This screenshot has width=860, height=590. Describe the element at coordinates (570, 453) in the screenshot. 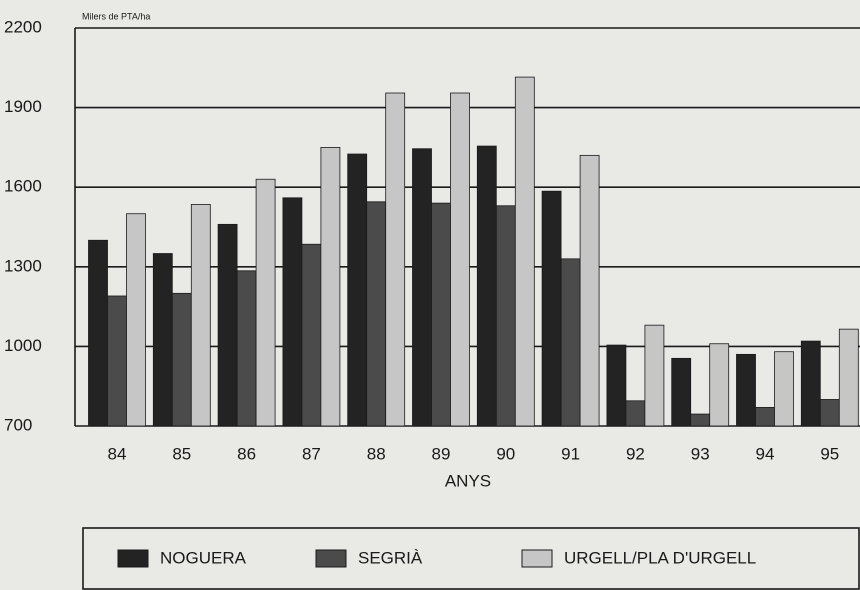

I see `x-tick-label: 91` at that location.